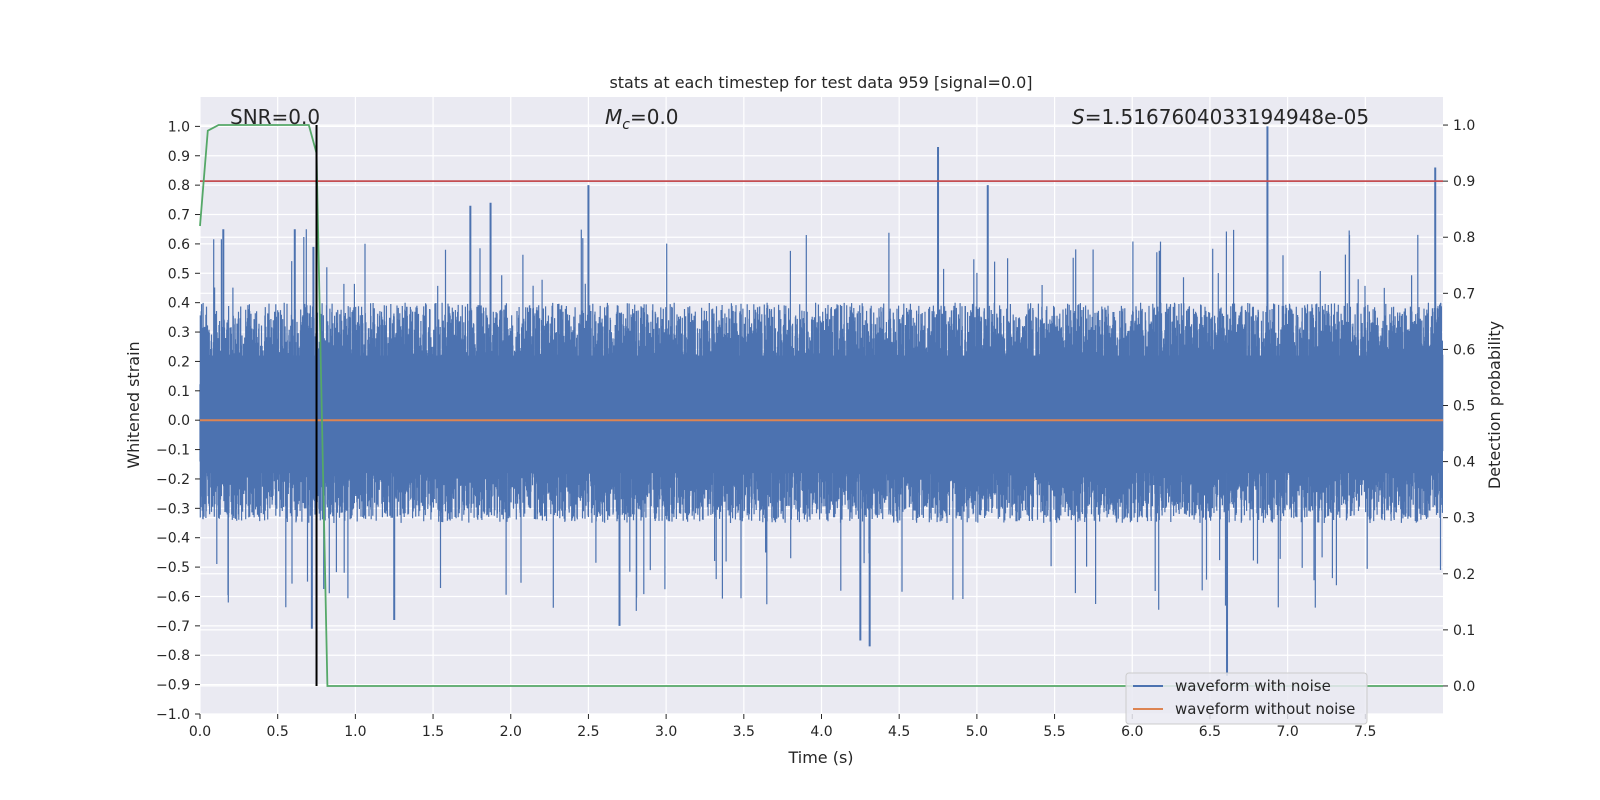  What do you see at coordinates (511, 732) in the screenshot?
I see `x-tick-label: 2.0` at bounding box center [511, 732].